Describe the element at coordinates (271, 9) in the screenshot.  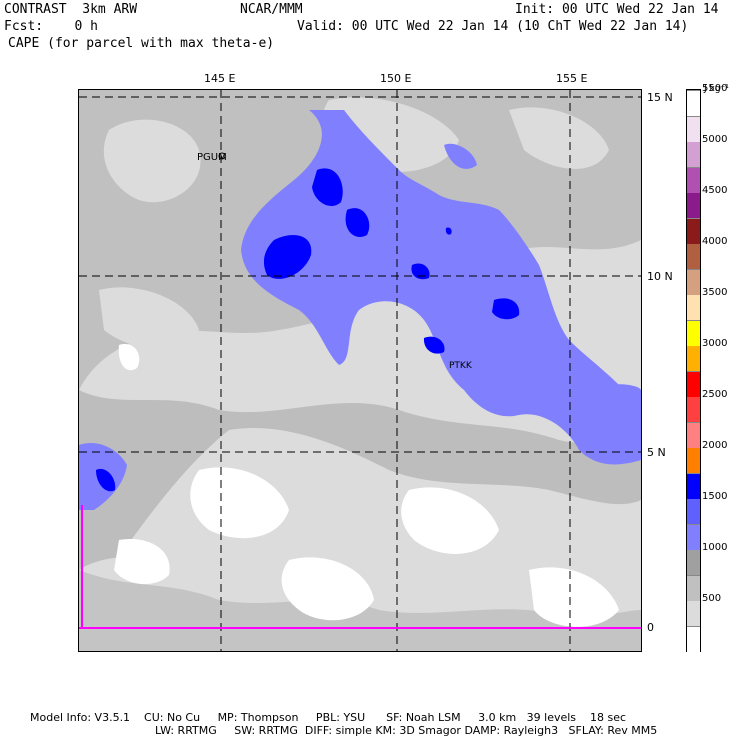
I see `org-label: NCAR/MMM` at that location.